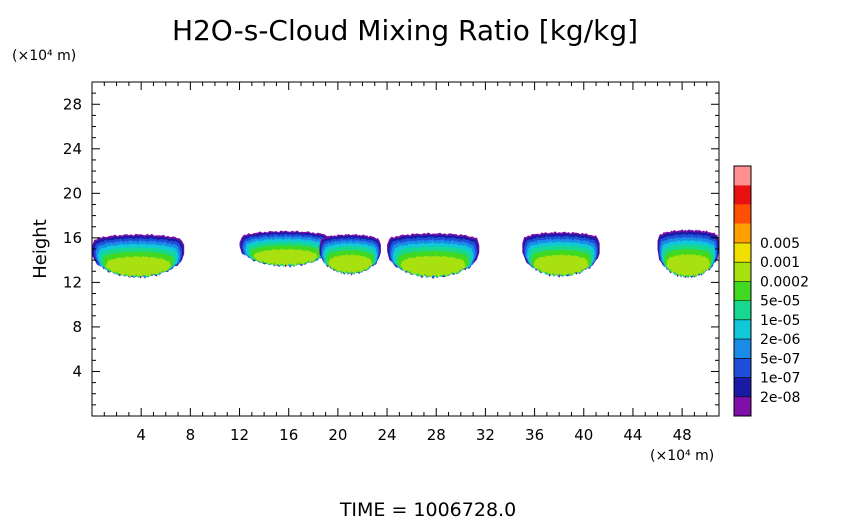  What do you see at coordinates (534, 435) in the screenshot?
I see `x-tick-label: 36` at bounding box center [534, 435].